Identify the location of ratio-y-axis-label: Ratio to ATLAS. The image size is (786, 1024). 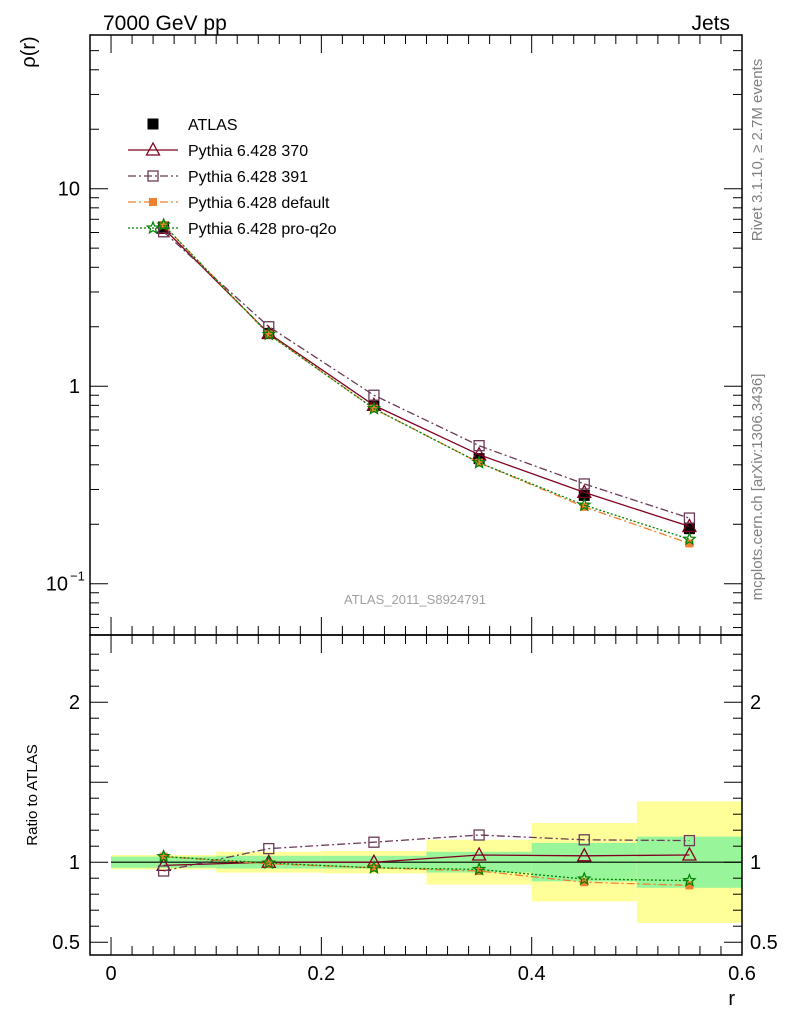
(32, 794).